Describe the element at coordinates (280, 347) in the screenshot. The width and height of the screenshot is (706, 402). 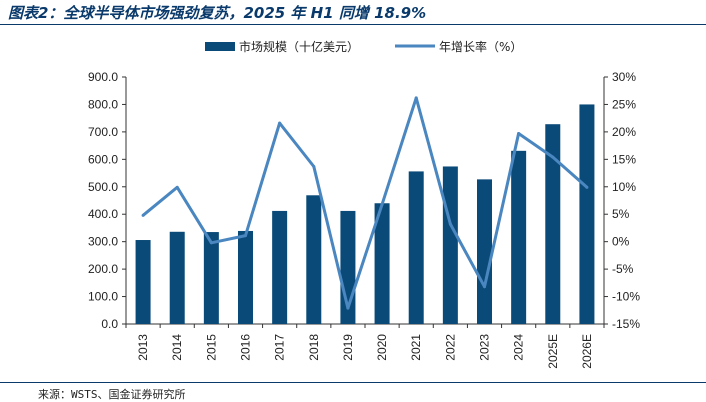
I see `x-tick-label: 2017` at that location.